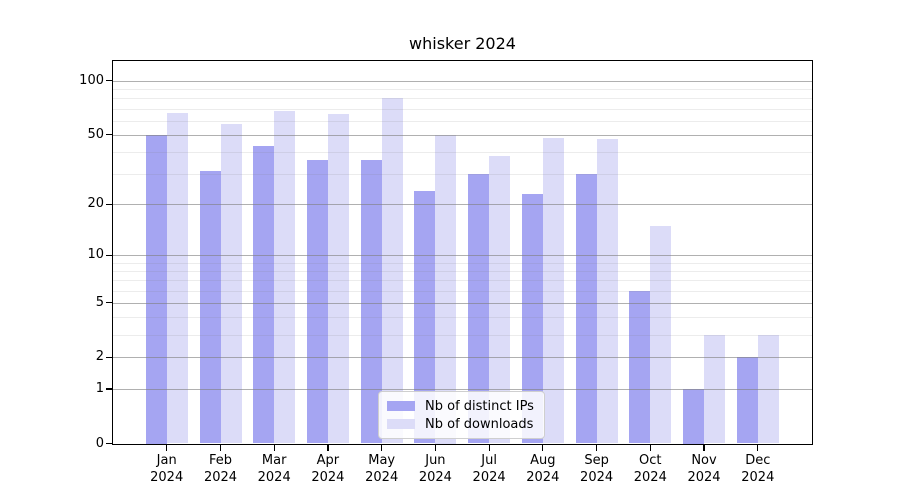  What do you see at coordinates (704, 469) in the screenshot?
I see `x-tick-label-nov: Nov 2024` at bounding box center [704, 469].